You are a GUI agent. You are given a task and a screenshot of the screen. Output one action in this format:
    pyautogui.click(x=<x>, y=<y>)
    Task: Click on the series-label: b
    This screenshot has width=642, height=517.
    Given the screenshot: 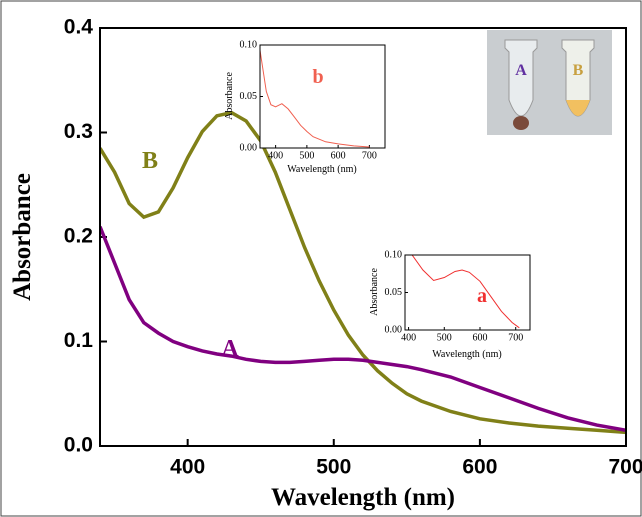 What is the action you would take?
    pyautogui.click(x=317, y=77)
    